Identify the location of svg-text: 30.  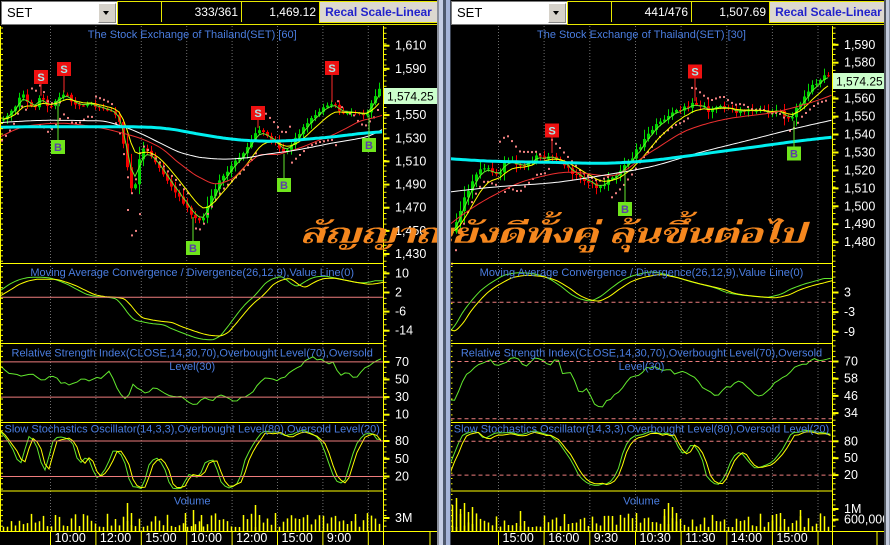
(402, 397).